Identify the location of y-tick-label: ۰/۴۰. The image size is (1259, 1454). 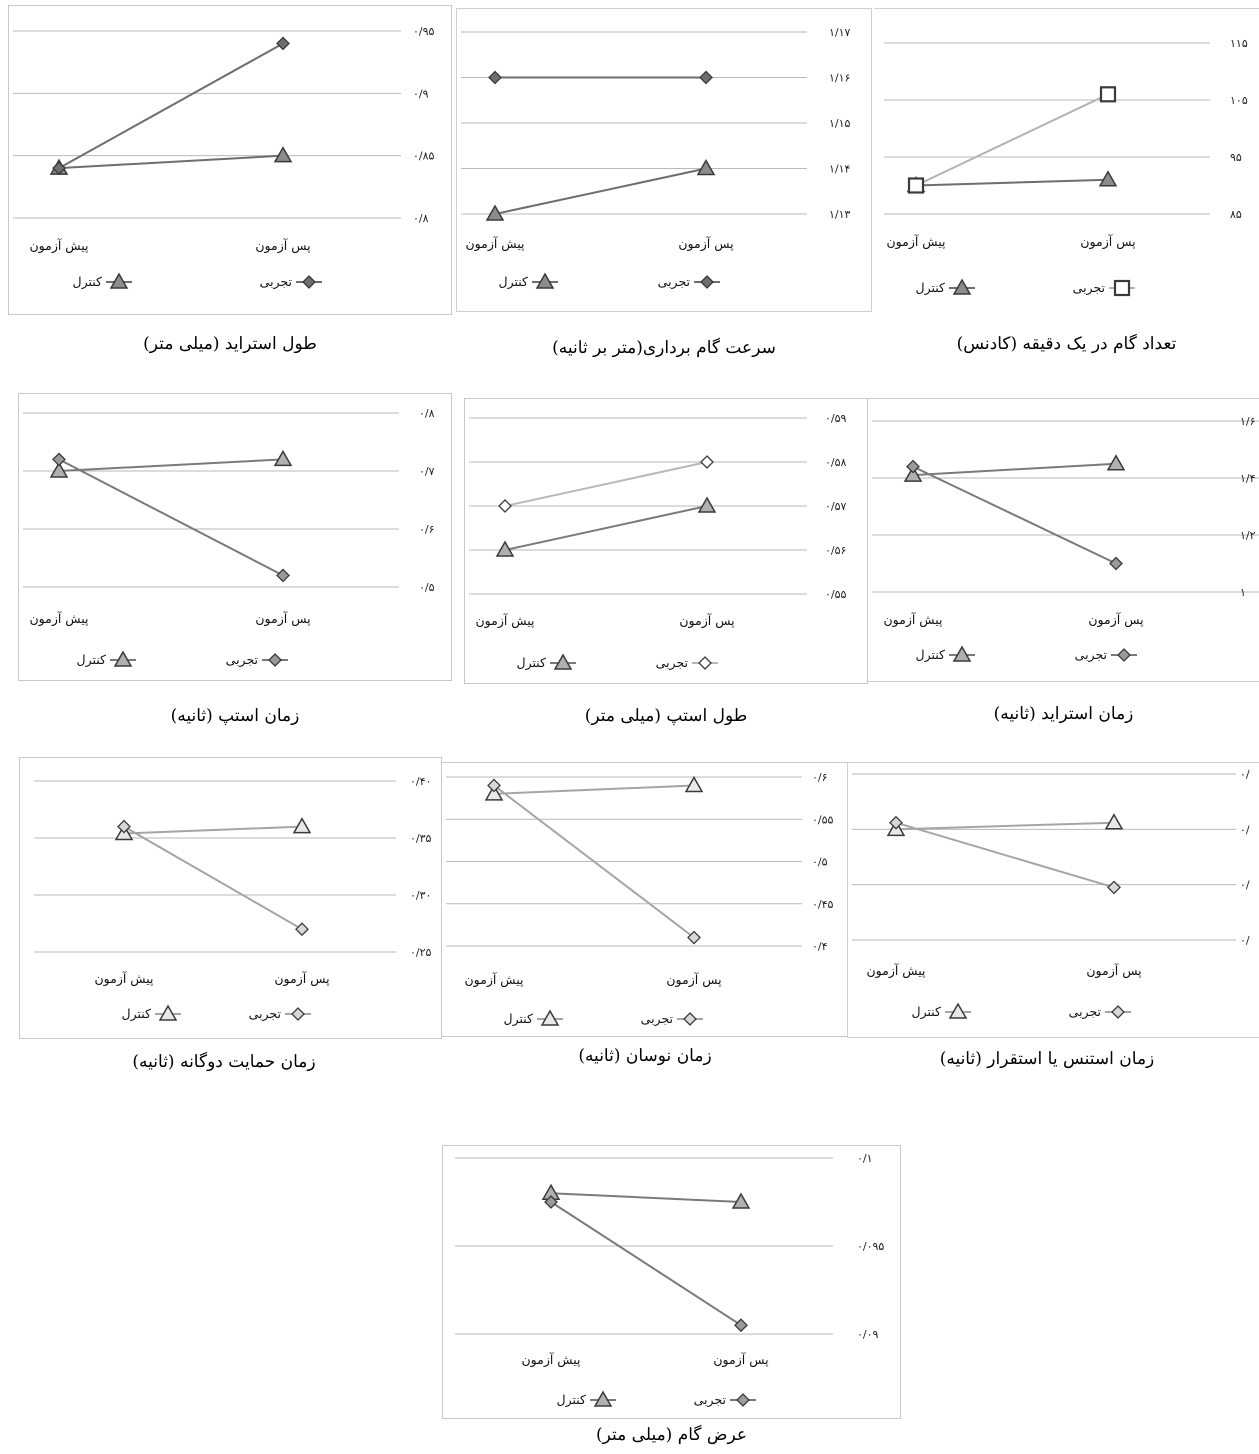
(420, 781).